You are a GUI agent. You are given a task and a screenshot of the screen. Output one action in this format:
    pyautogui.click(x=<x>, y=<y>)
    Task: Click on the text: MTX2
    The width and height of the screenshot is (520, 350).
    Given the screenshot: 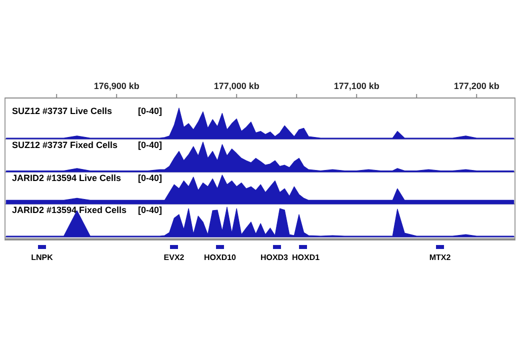 What is the action you would take?
    pyautogui.click(x=440, y=257)
    